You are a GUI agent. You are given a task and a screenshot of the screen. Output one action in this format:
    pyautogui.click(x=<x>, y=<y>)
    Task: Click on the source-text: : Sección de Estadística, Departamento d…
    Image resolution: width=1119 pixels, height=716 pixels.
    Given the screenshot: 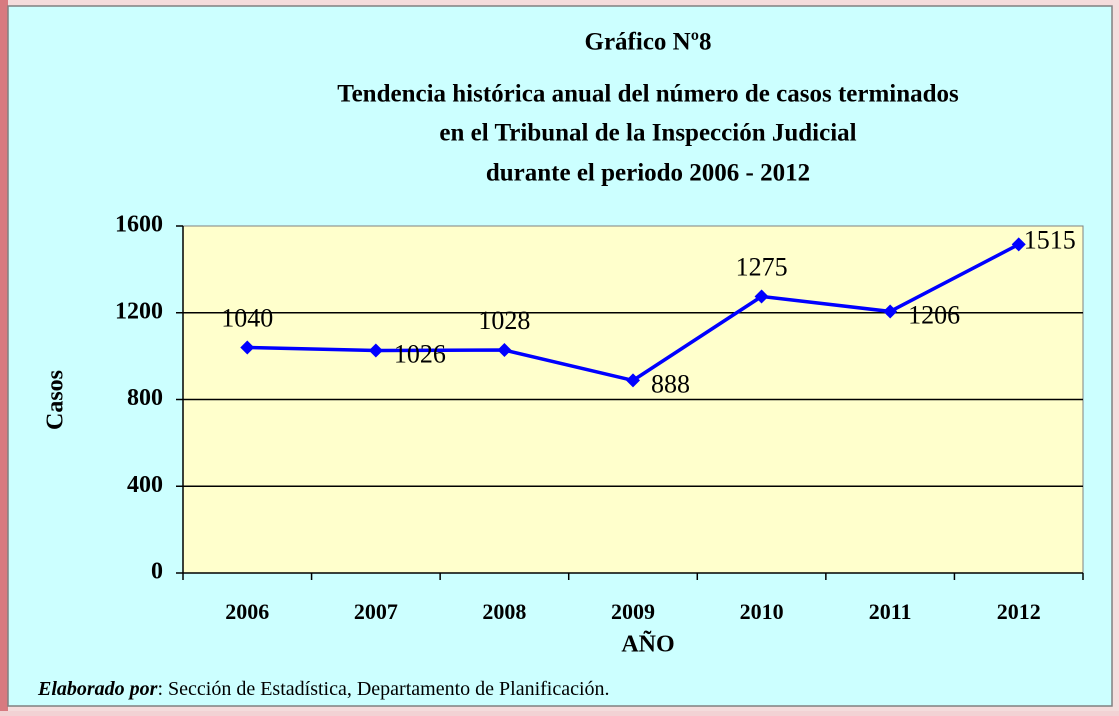 What is the action you would take?
    pyautogui.click(x=383, y=689)
    